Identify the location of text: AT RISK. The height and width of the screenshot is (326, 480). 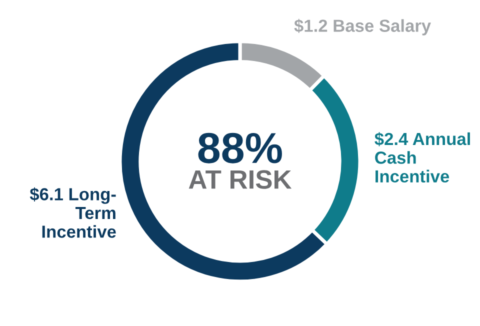
(240, 179).